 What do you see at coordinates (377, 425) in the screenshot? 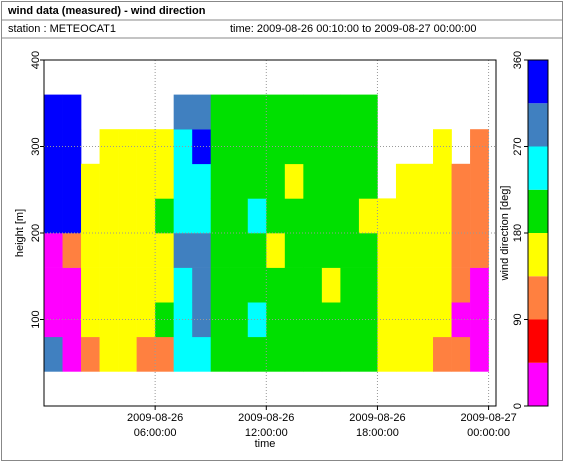
I see `x-tick-label: 2009-08-26 18:00:00` at bounding box center [377, 425].